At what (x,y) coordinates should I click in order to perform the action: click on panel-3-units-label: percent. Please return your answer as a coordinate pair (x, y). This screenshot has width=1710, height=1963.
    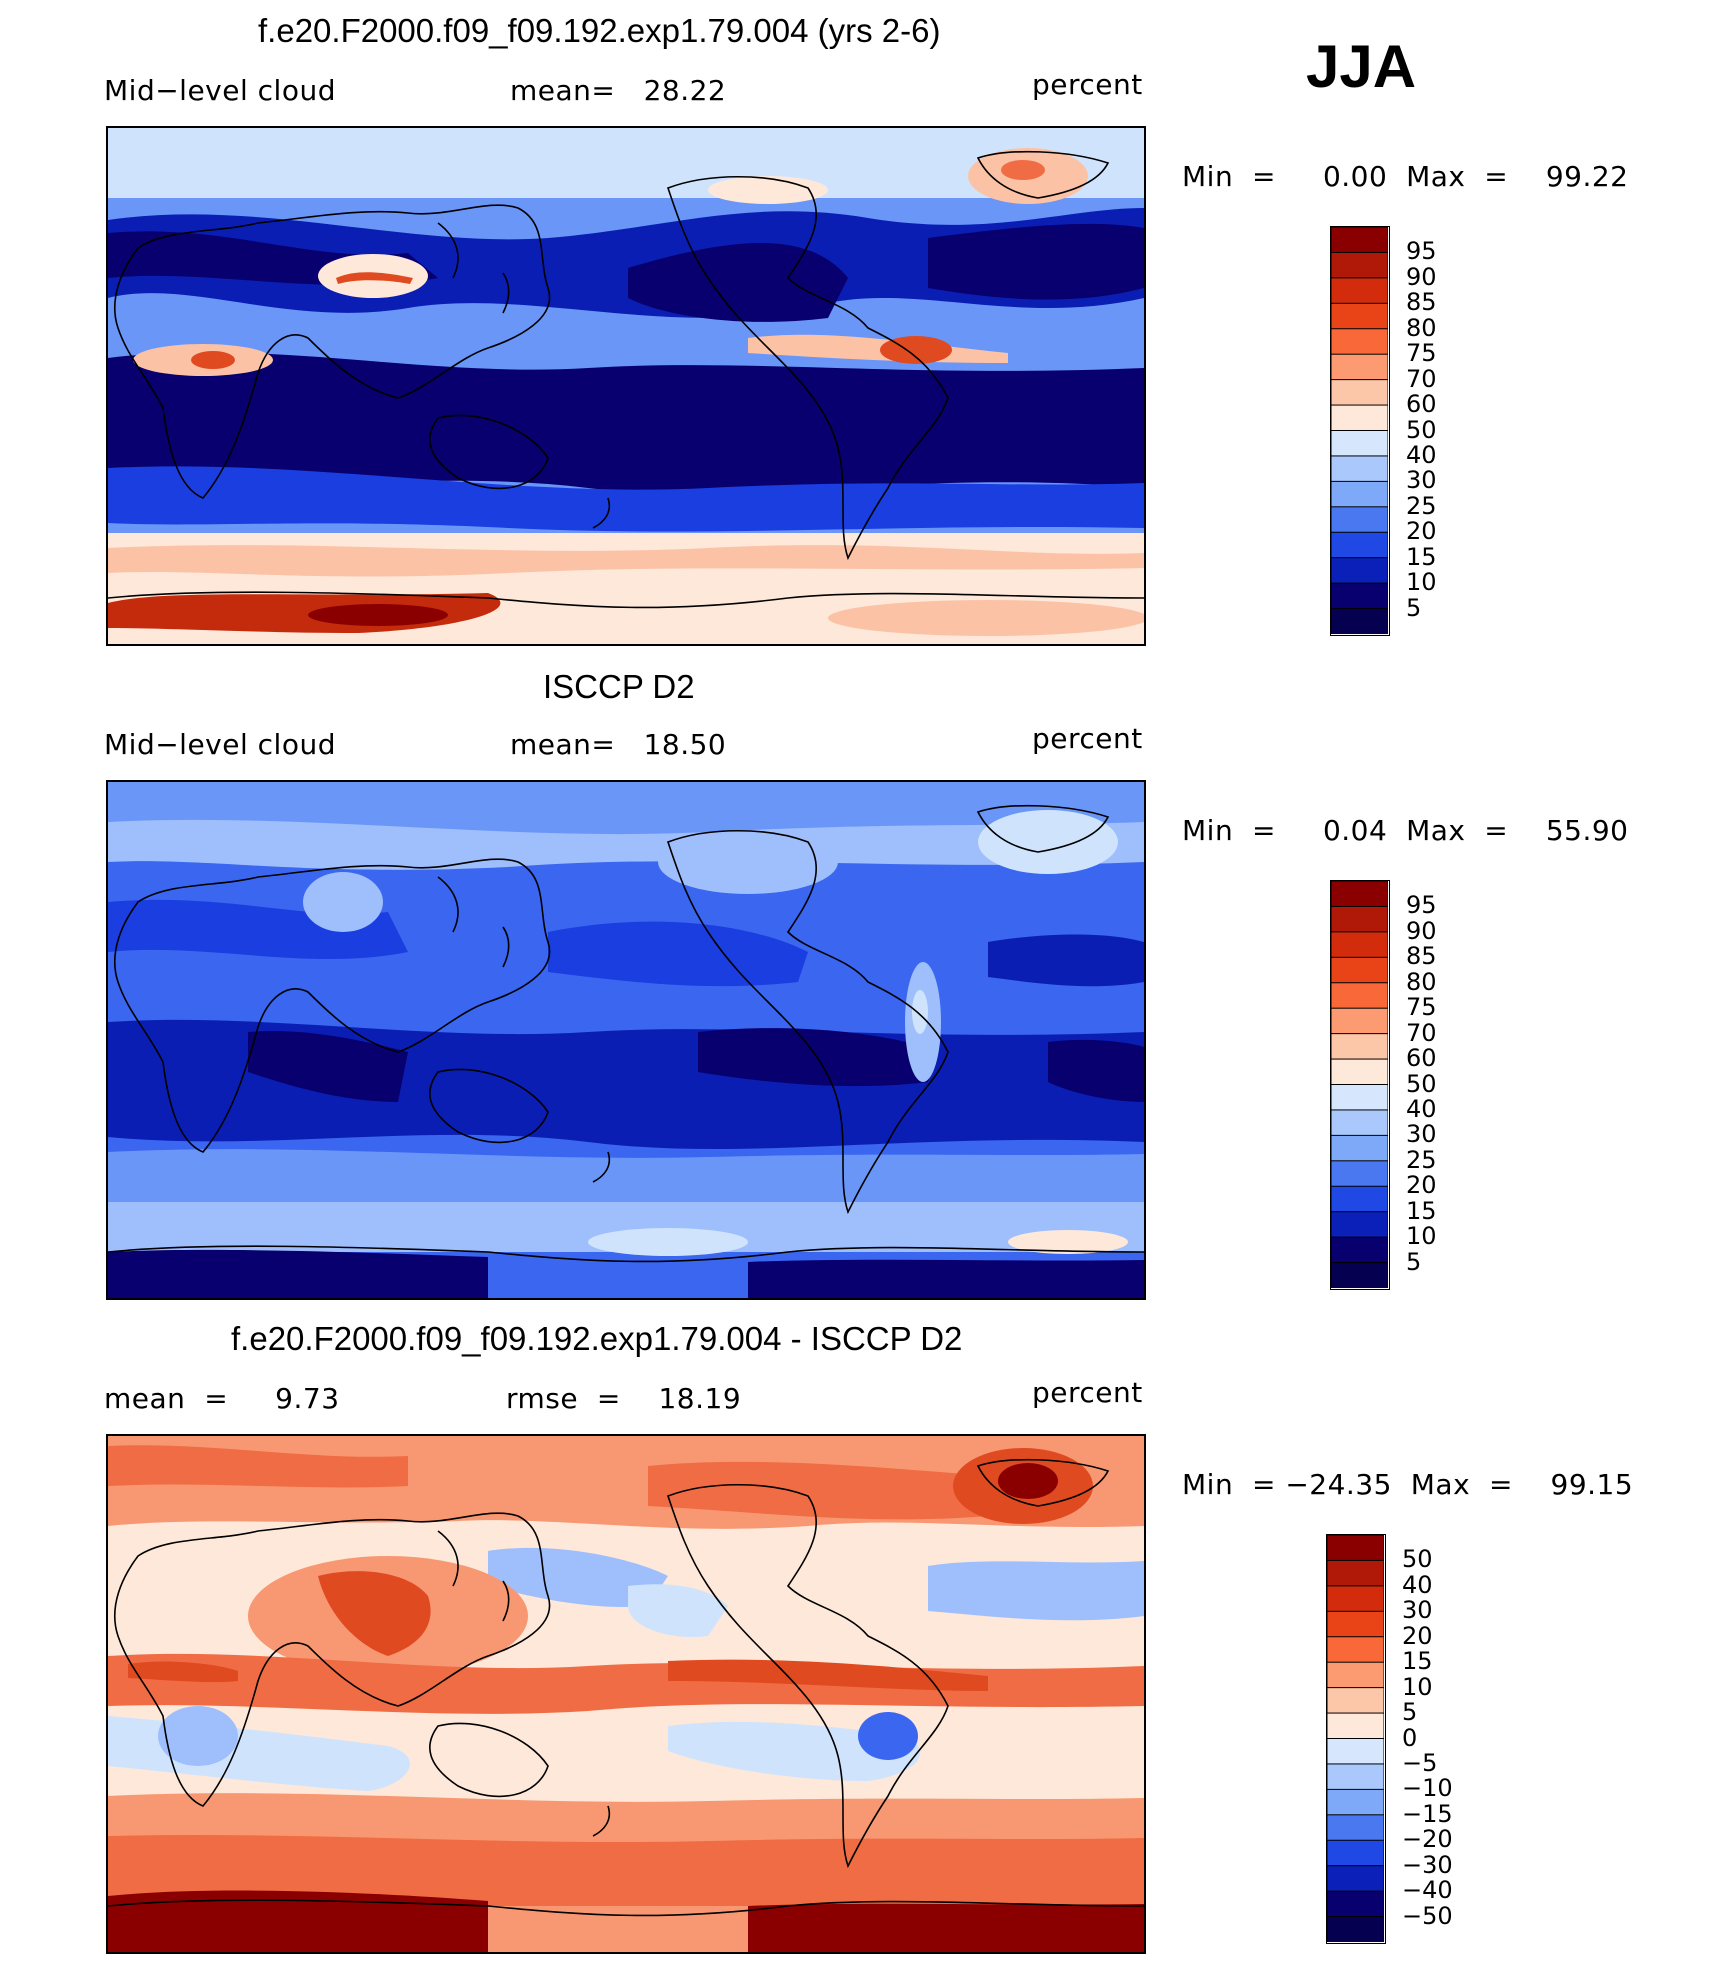
    Looking at the image, I should click on (1087, 1392).